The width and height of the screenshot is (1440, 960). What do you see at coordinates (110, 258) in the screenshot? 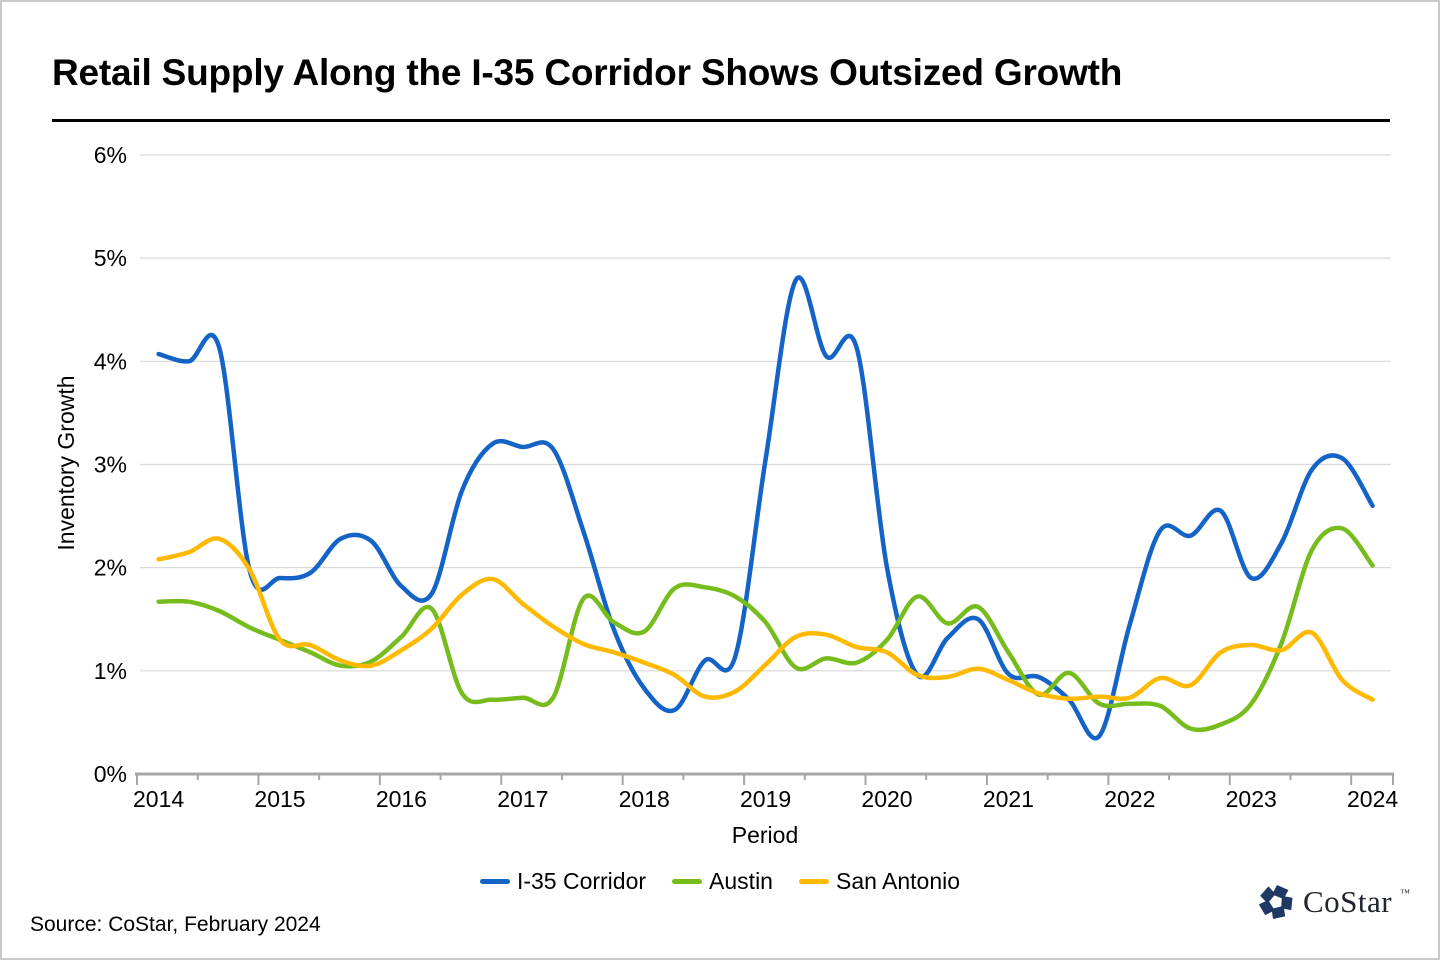
I see `y-tick-label-5pct: 5%` at bounding box center [110, 258].